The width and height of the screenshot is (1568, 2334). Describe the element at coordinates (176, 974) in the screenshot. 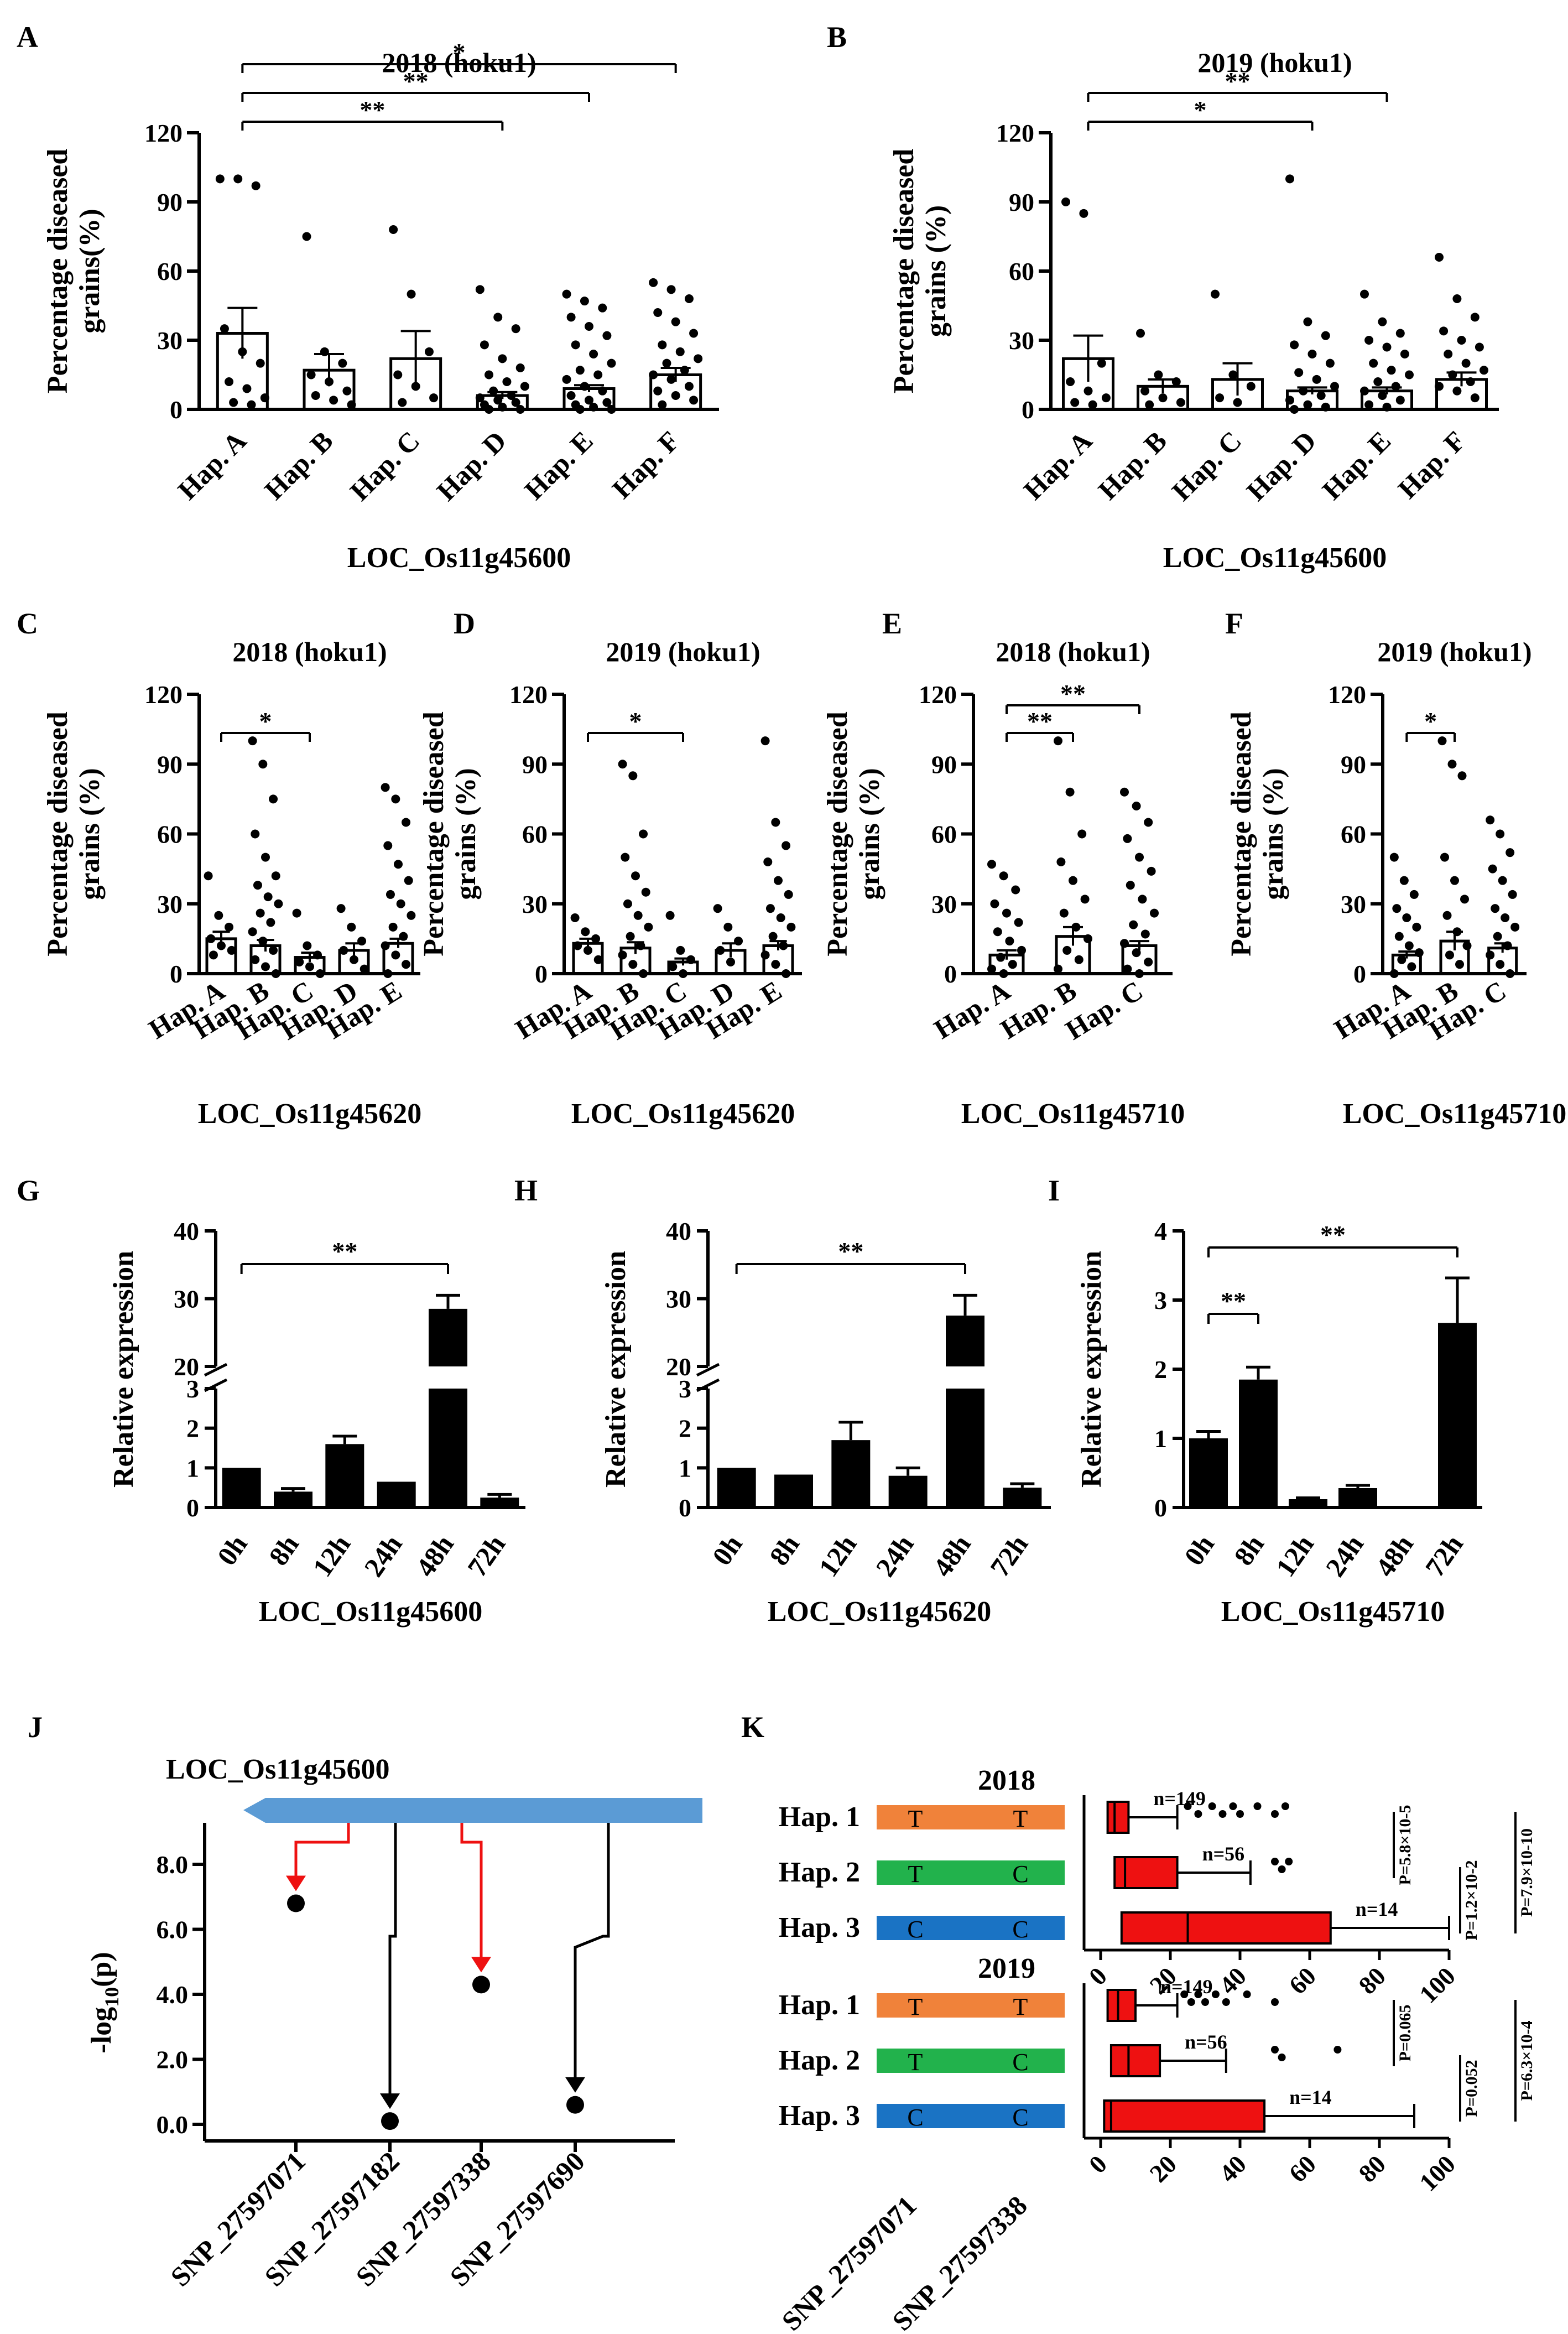

I see `y-tick-label: 0` at that location.